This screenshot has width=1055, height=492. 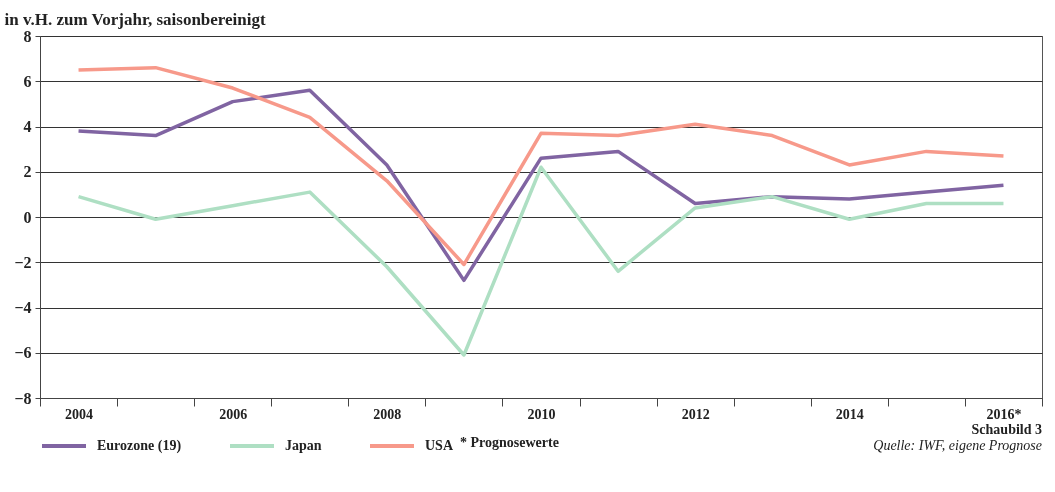 What do you see at coordinates (27, 126) in the screenshot?
I see `y-tick-label: 4` at bounding box center [27, 126].